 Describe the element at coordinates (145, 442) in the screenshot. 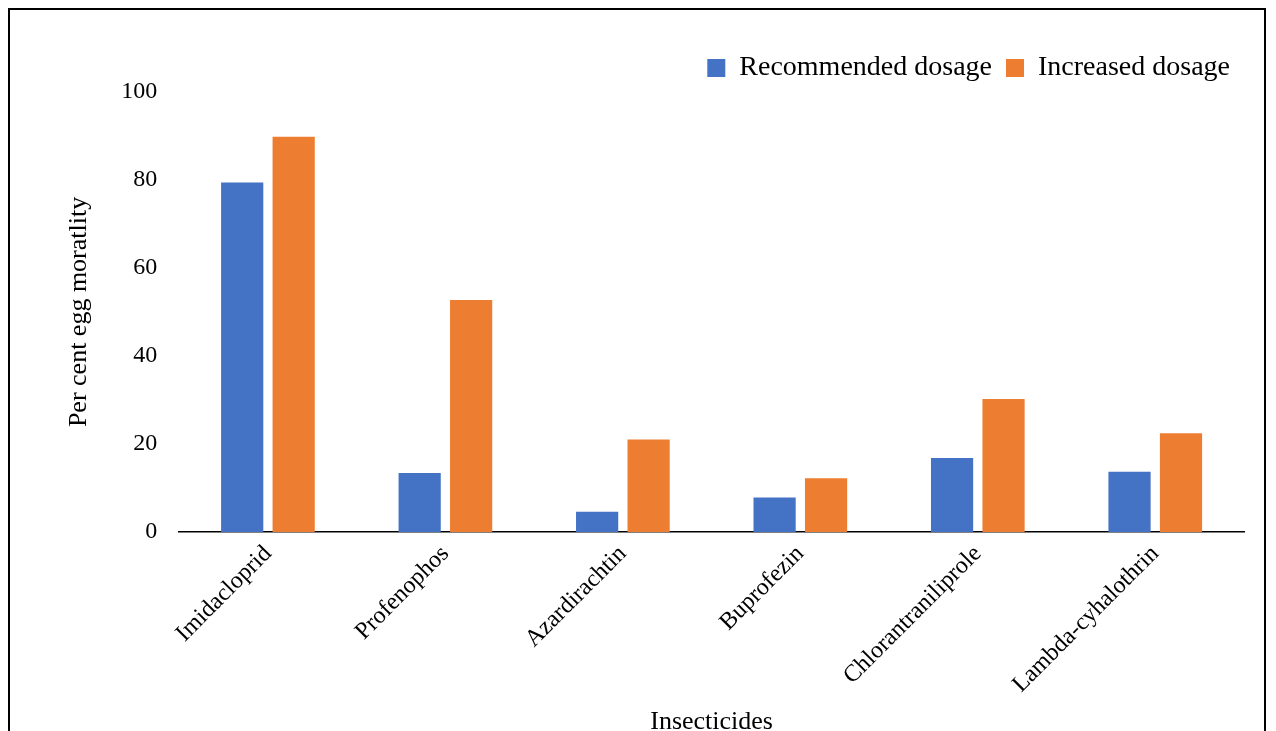

I see `y-tick-label: 20` at that location.